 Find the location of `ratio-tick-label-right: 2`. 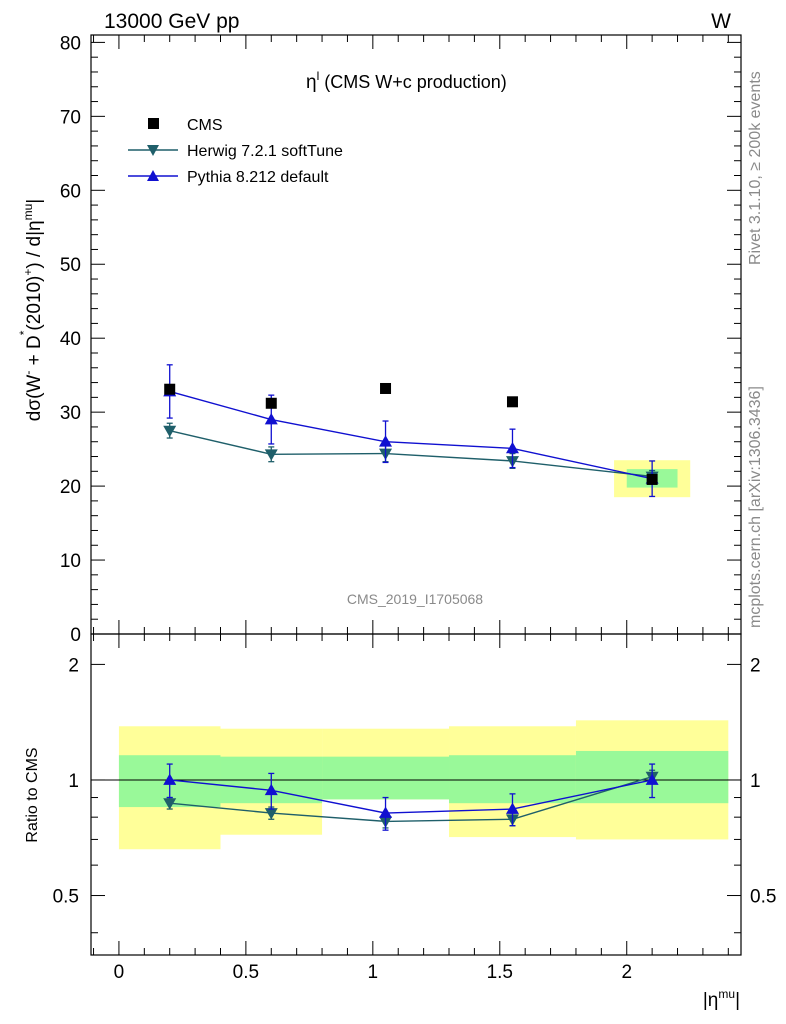

ratio-tick-label-right: 2 is located at coordinates (755, 665).